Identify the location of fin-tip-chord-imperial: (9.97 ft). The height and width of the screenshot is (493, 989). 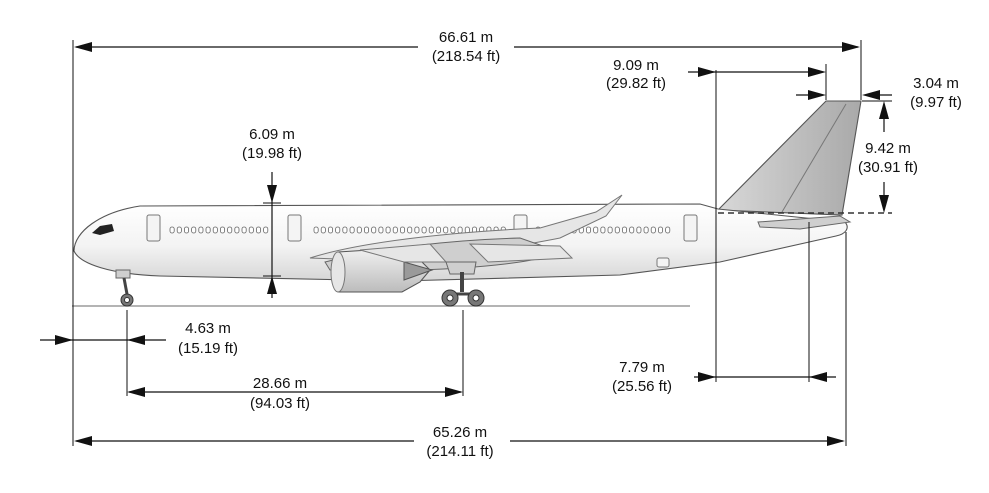
(936, 102).